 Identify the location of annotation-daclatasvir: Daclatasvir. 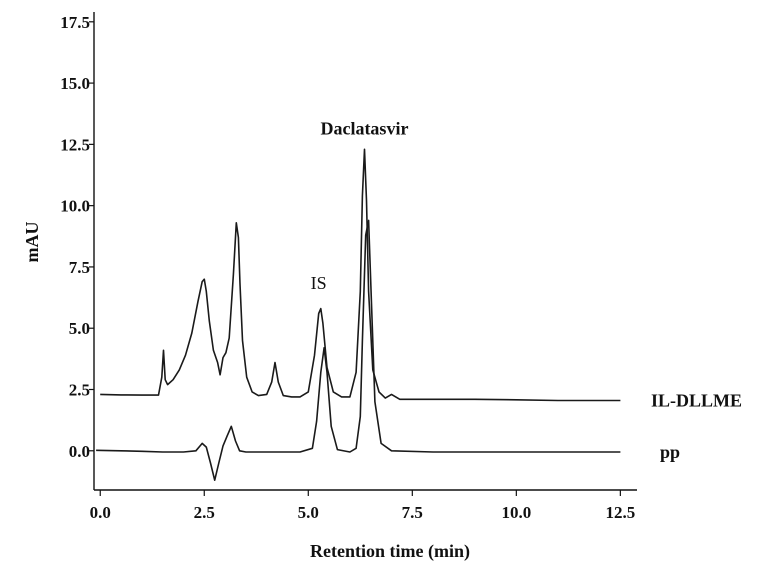
(364, 129).